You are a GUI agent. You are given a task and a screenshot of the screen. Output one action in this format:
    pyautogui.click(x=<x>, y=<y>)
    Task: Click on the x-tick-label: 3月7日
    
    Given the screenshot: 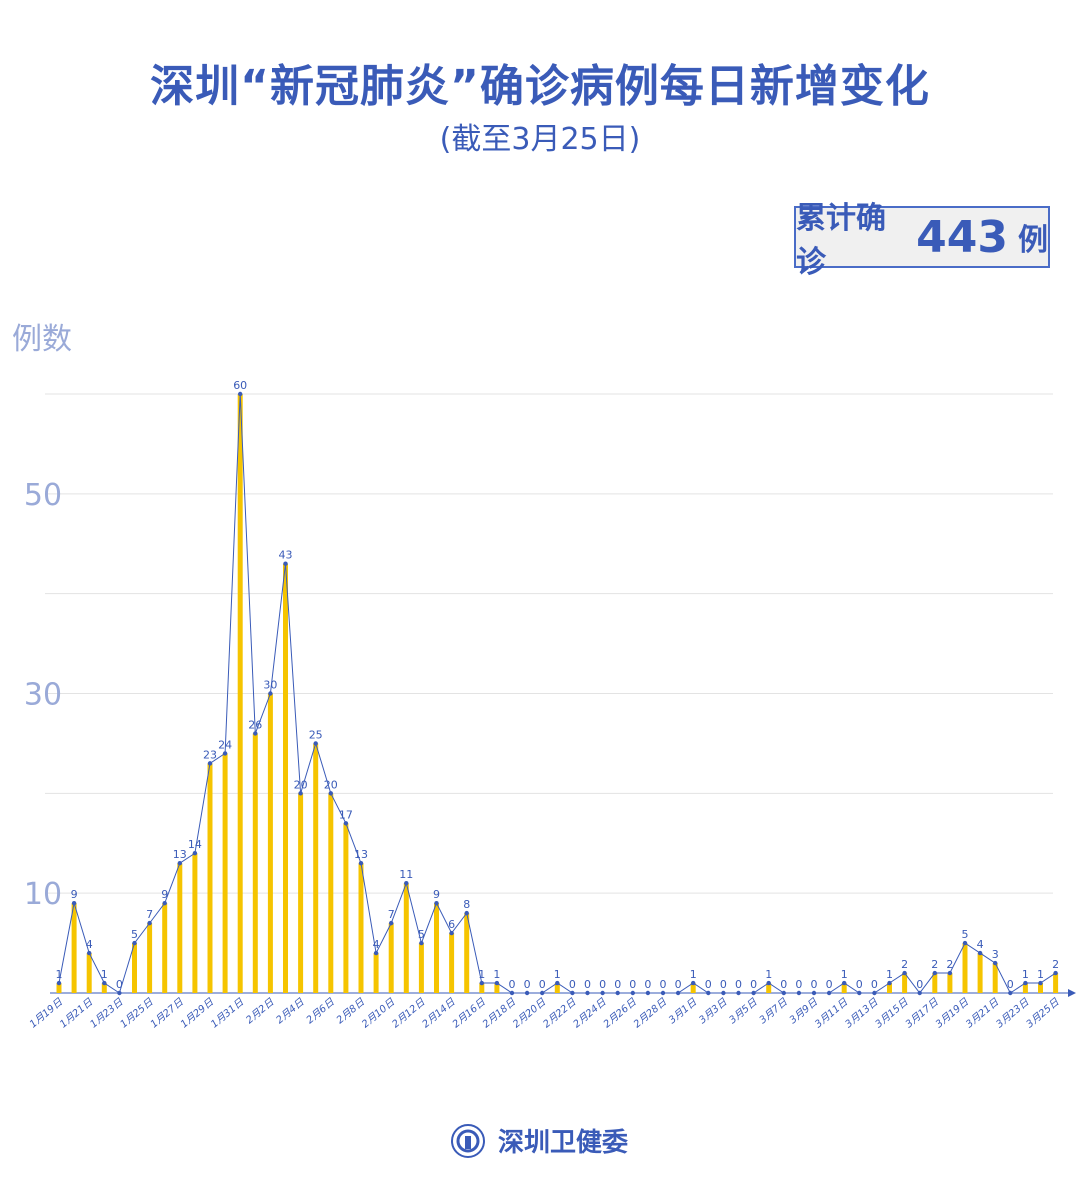 What is the action you would take?
    pyautogui.click(x=774, y=1011)
    